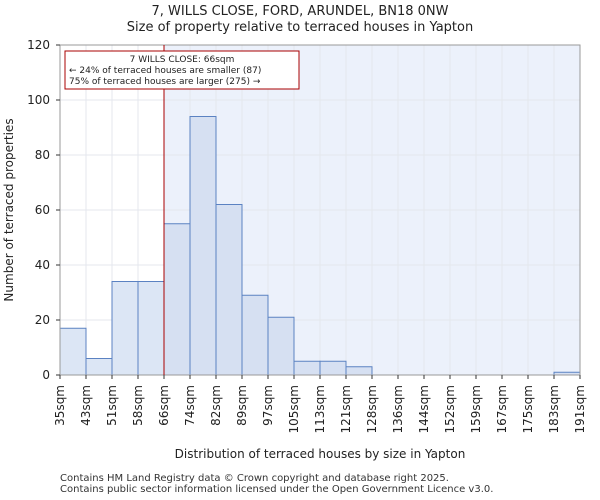 This screenshot has height=500, width=600. Describe the element at coordinates (190, 405) in the screenshot. I see `x-tick-label: 74sqm` at that location.